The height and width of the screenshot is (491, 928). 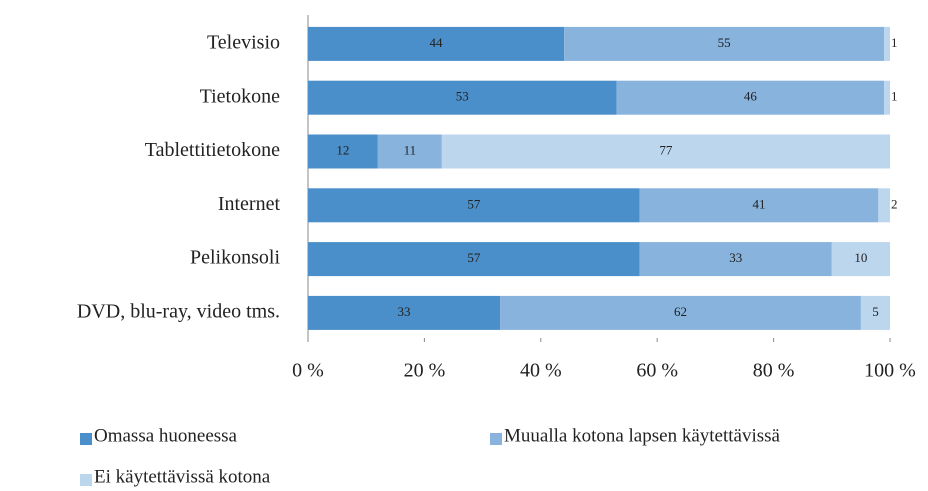 I want to click on x-tick-label: 80 %, so click(x=774, y=371).